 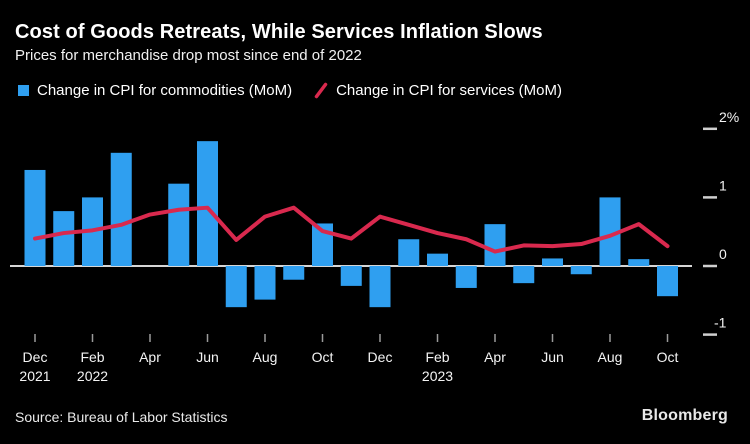 I want to click on legend-item-commodities: Change in CPI for commodities (MoM), so click(x=155, y=90).